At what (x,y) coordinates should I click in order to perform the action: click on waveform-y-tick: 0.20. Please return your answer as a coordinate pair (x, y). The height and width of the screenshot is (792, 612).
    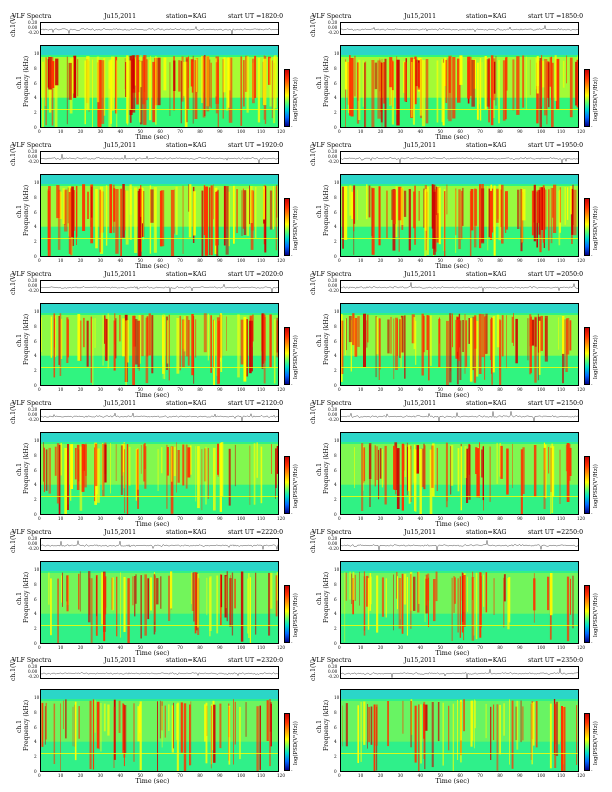
    Looking at the image, I should click on (33, 280).